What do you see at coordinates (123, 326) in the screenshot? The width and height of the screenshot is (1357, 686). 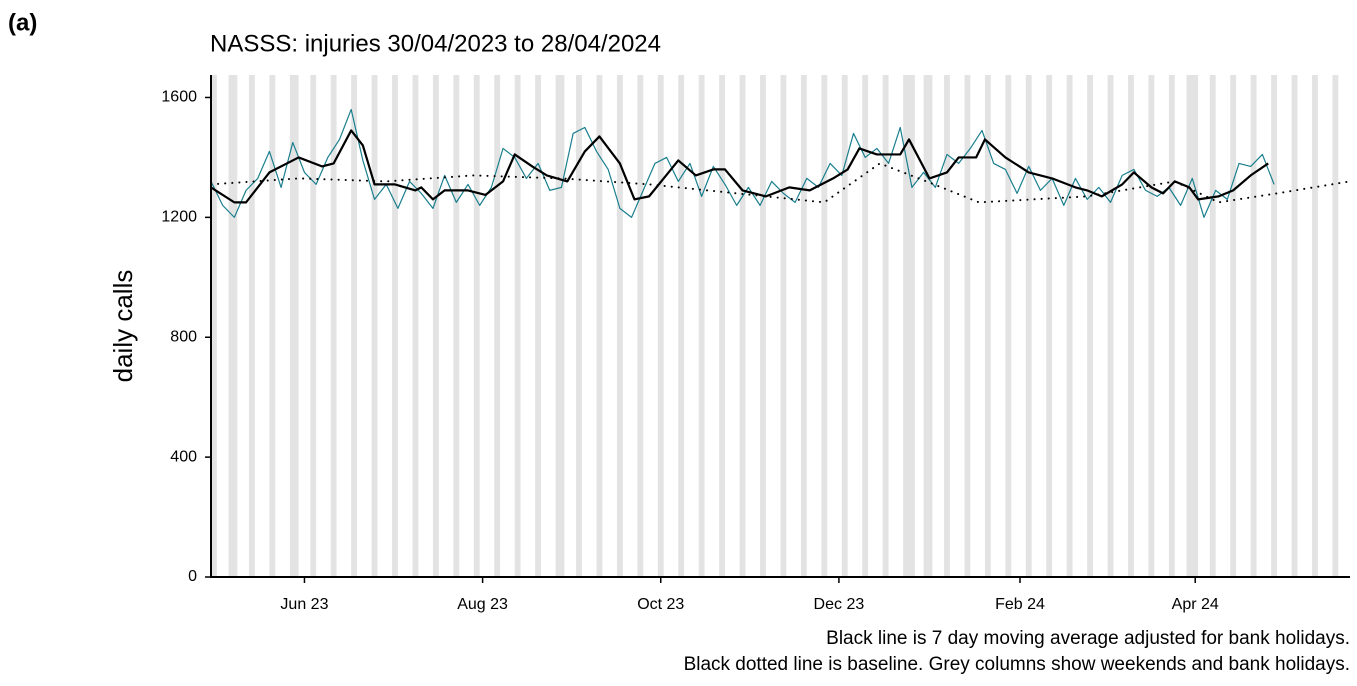 I see `y-axis-label: daily calls` at bounding box center [123, 326].